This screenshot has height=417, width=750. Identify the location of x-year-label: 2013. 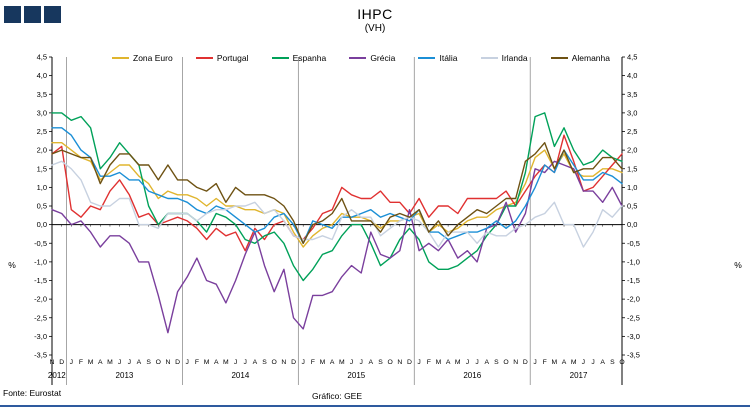
(125, 375).